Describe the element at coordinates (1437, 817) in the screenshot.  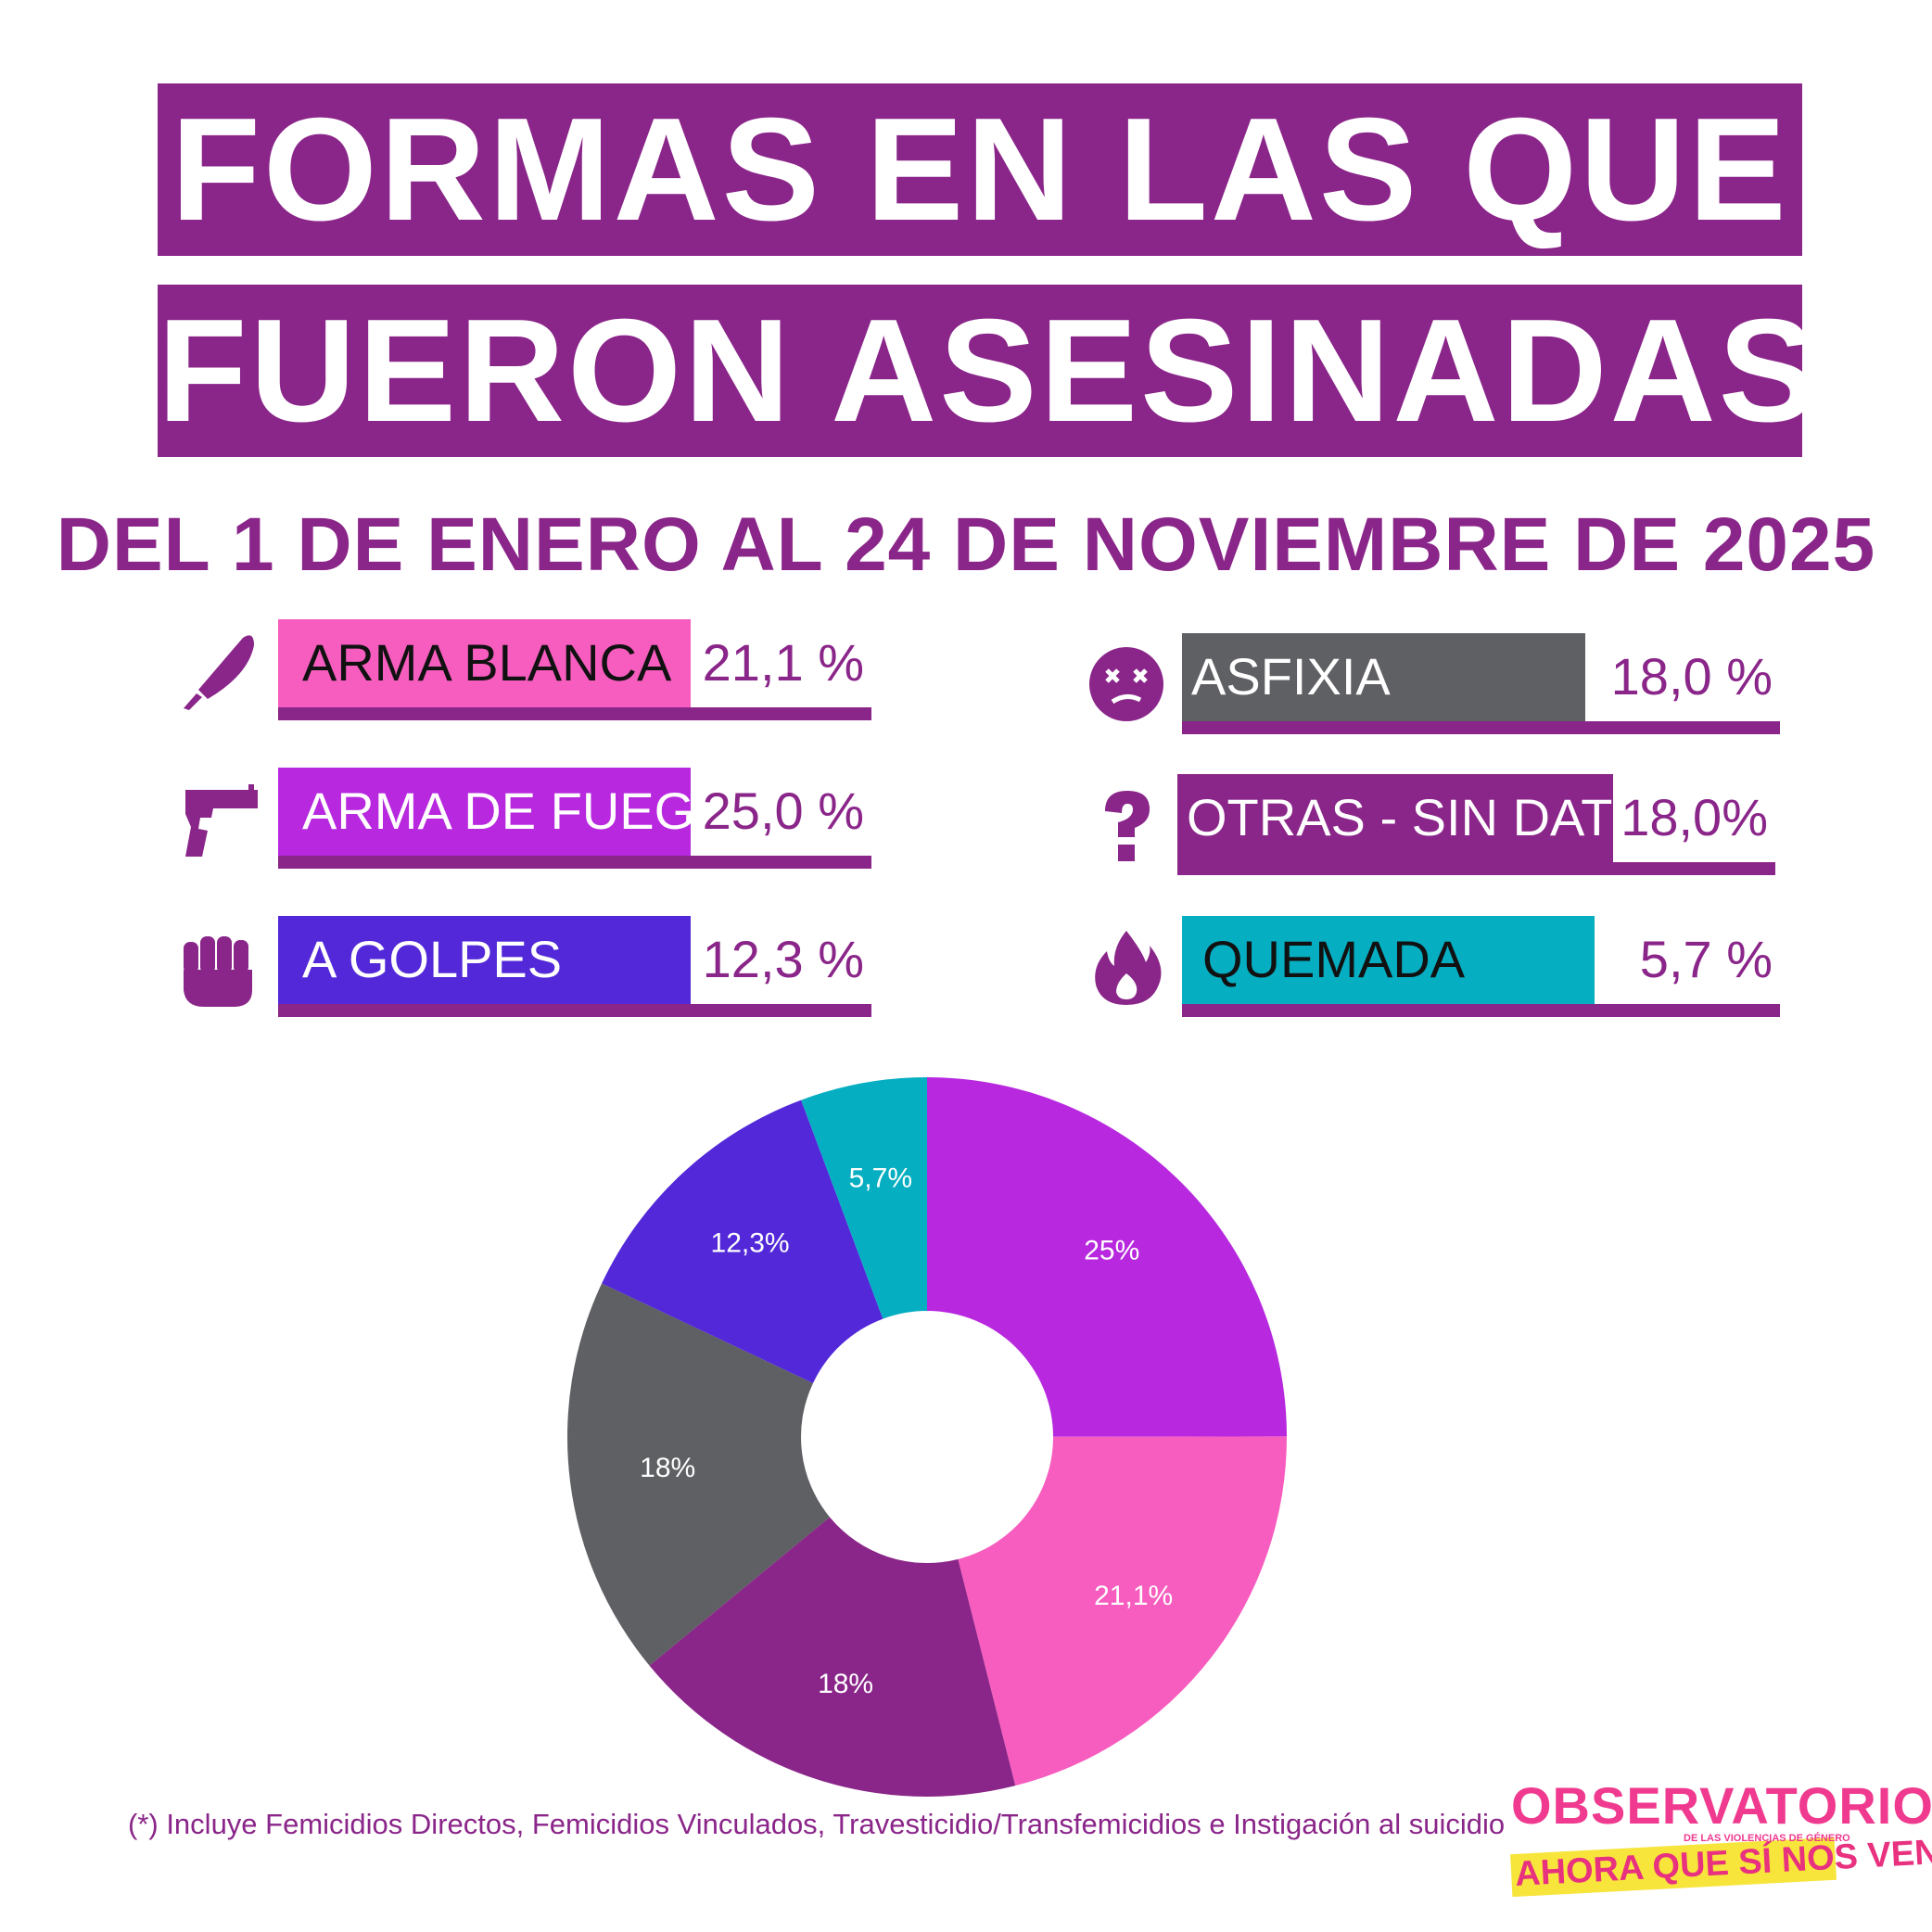
I see `legend-label: OTRAS - SIN DATOS` at that location.